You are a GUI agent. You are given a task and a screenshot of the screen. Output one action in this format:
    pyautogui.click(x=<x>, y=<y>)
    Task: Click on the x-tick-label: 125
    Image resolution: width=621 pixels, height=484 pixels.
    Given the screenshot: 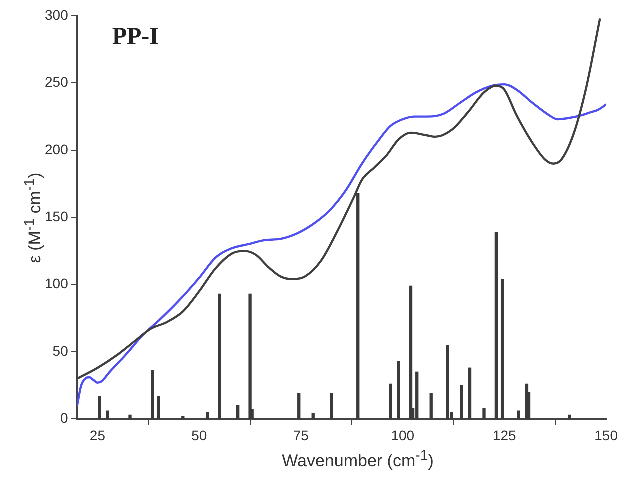 What is the action you would take?
    pyautogui.click(x=504, y=435)
    